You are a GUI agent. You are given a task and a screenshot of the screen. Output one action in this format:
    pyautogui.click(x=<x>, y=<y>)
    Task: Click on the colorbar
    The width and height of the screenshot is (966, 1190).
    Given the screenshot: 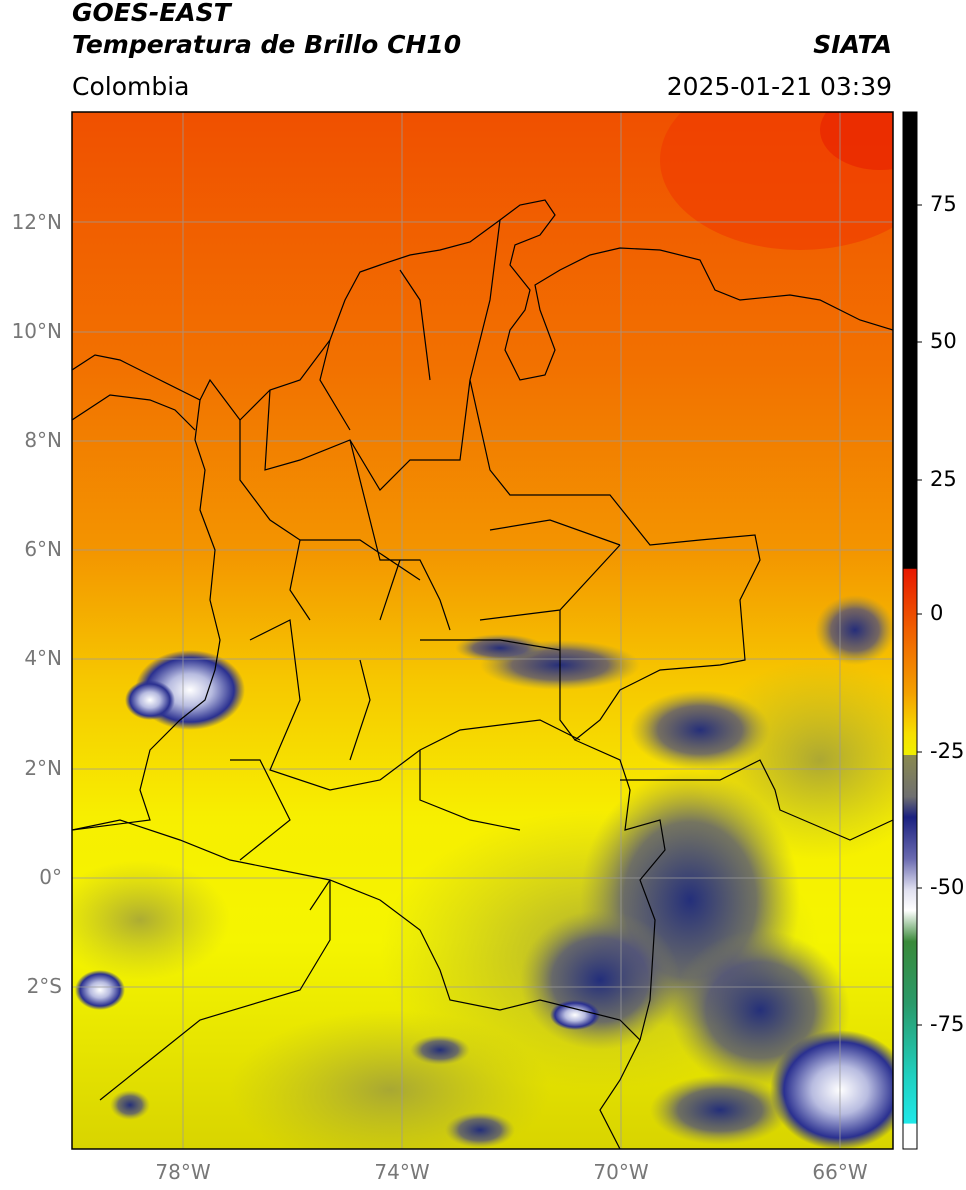 What is the action you would take?
    pyautogui.click(x=910, y=630)
    